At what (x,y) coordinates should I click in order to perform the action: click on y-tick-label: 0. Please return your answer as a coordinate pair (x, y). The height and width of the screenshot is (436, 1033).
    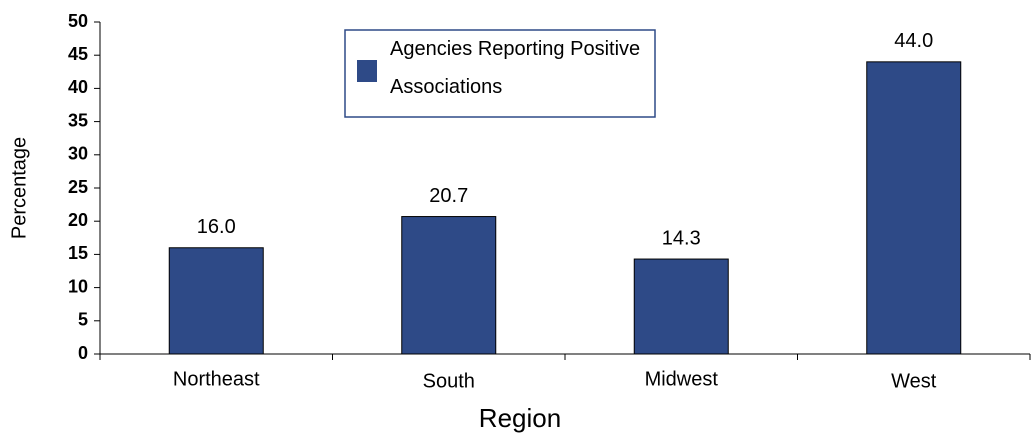
    Looking at the image, I should click on (83, 353).